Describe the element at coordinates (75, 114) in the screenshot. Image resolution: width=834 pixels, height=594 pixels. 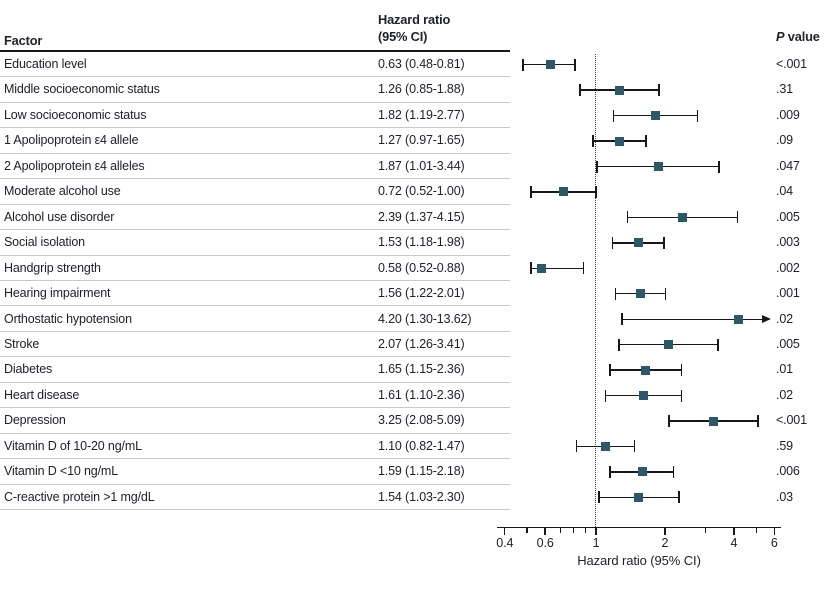
I see `factor-label: Low socioeconomic status` at that location.